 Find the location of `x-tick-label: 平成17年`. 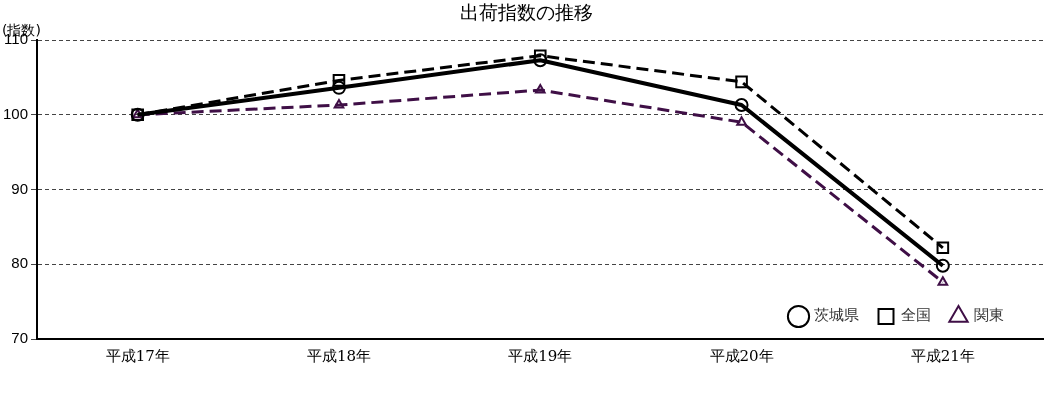

x-tick-label: 平成17年 is located at coordinates (137, 355).